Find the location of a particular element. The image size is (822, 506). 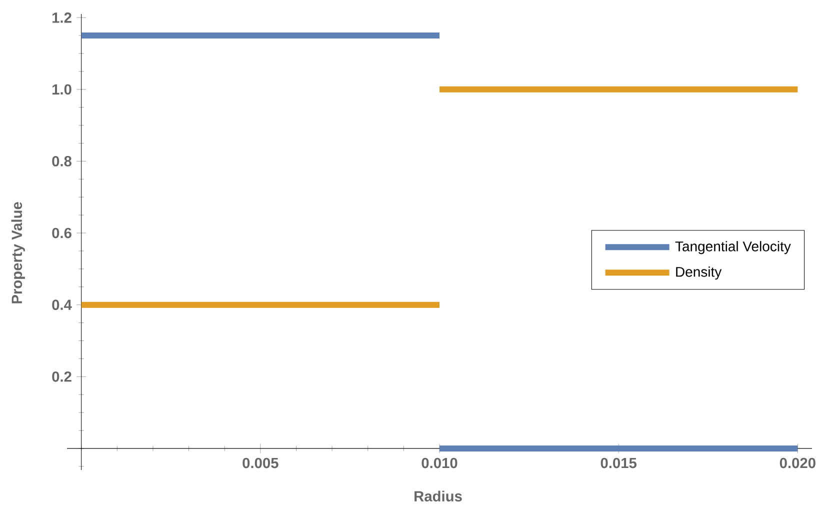

y-tick-label: 0.2 is located at coordinates (62, 376).